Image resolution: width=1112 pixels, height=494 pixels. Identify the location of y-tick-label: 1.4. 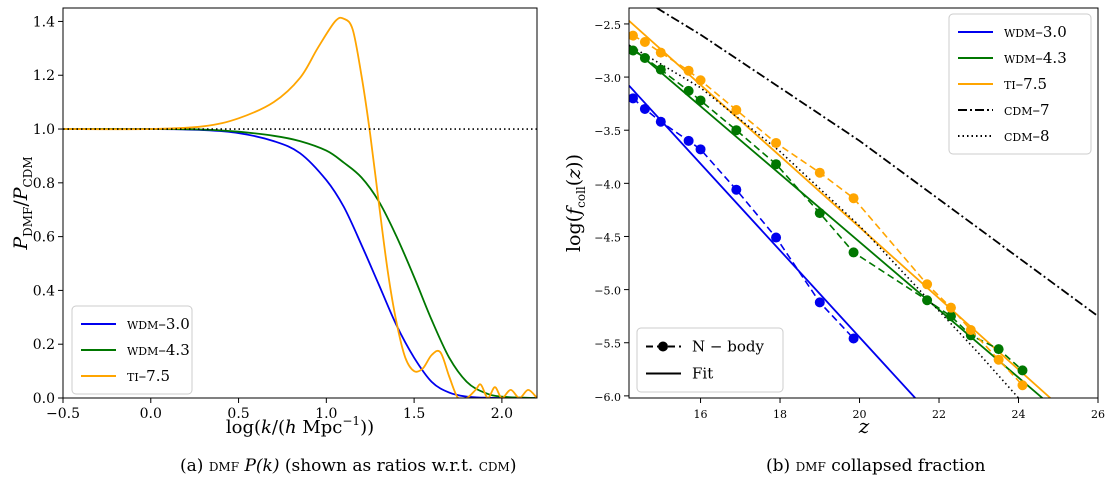
(44, 22).